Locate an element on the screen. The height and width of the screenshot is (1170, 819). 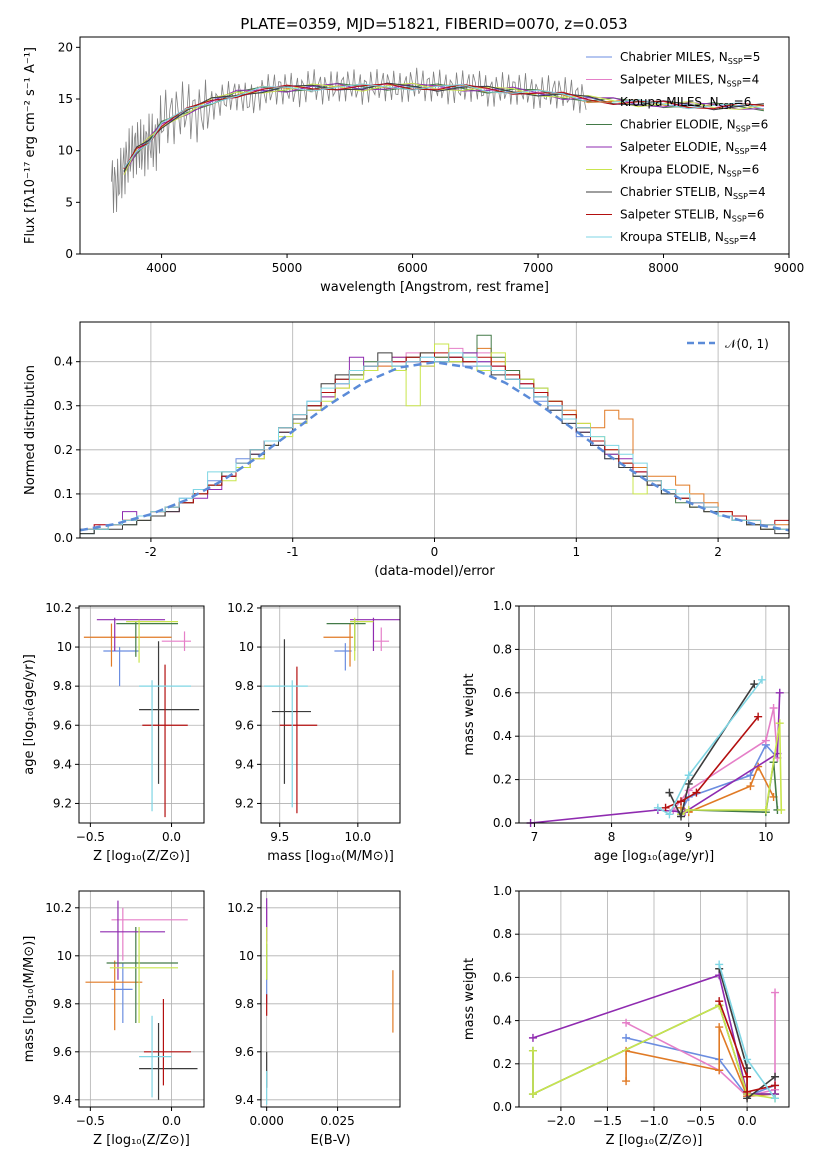
x-tick-label: -2 is located at coordinates (151, 552).